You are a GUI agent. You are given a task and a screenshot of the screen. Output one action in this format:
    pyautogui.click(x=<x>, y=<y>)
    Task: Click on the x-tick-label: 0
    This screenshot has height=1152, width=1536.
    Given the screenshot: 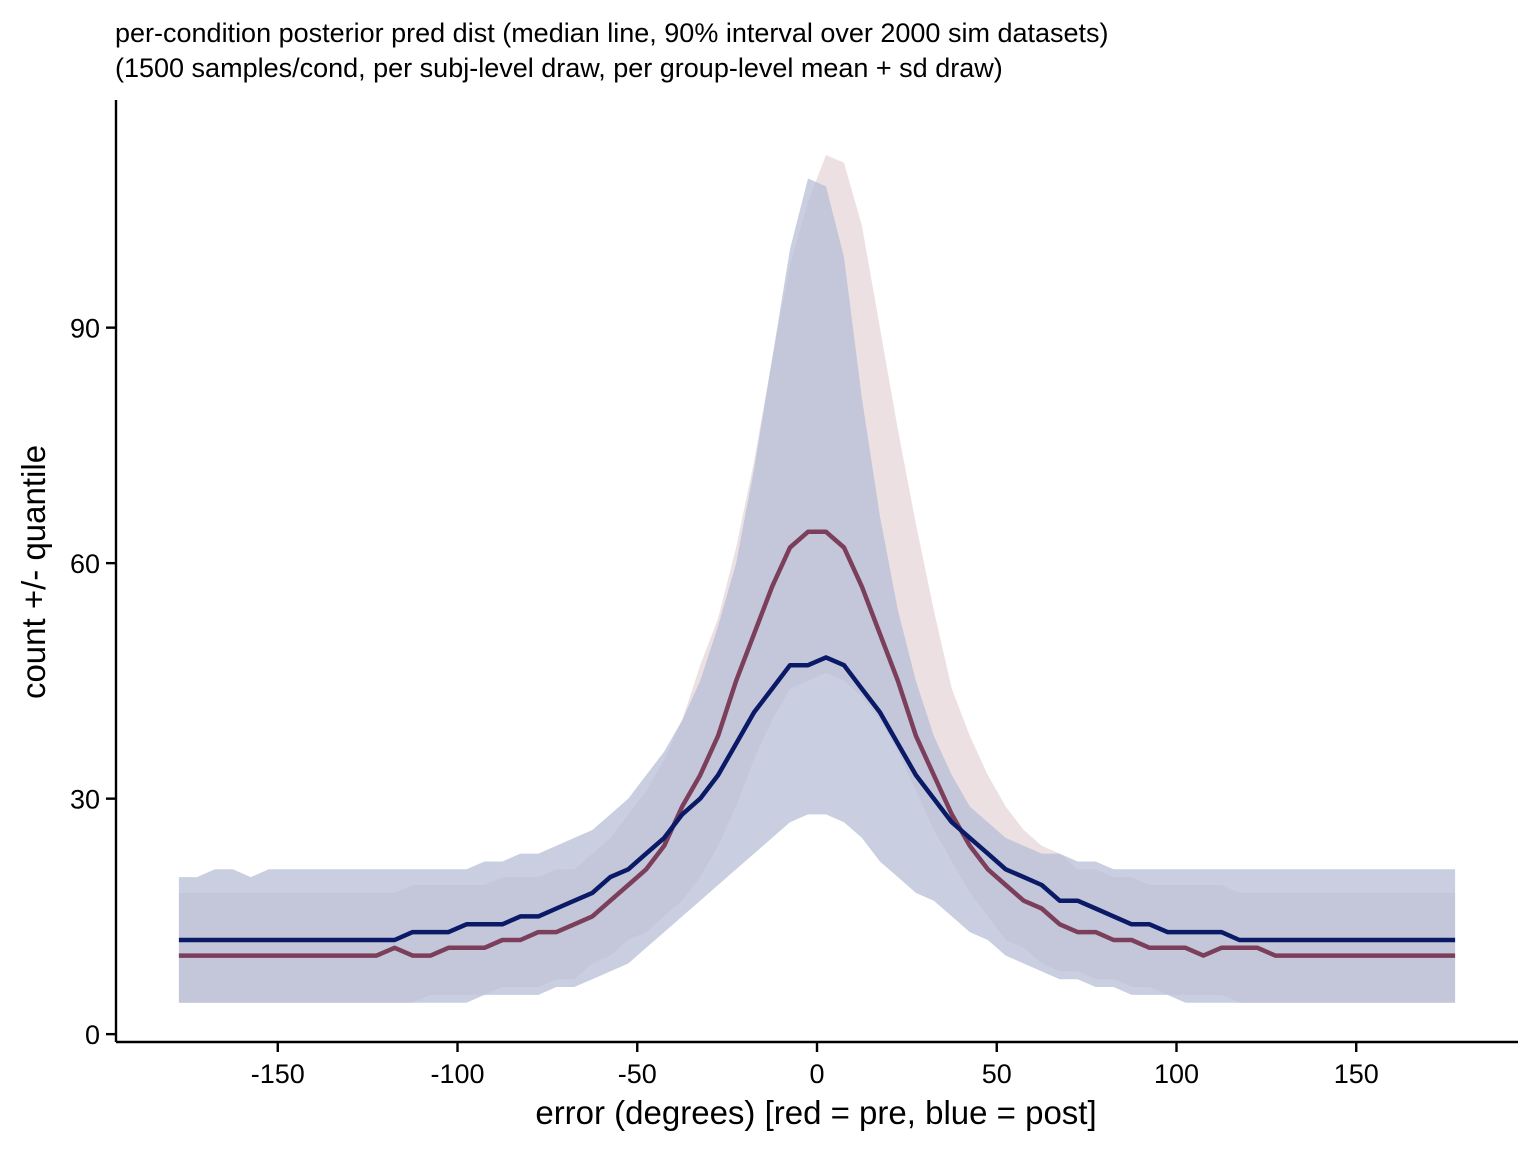 What is the action you would take?
    pyautogui.click(x=816, y=1074)
    